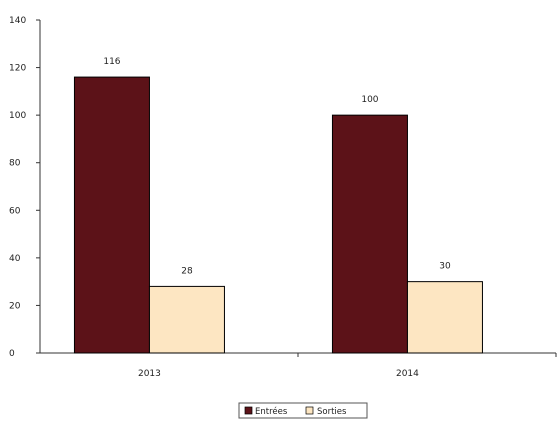 The height and width of the screenshot is (421, 560). I want to click on y-tick-label: 0, so click(12, 354).